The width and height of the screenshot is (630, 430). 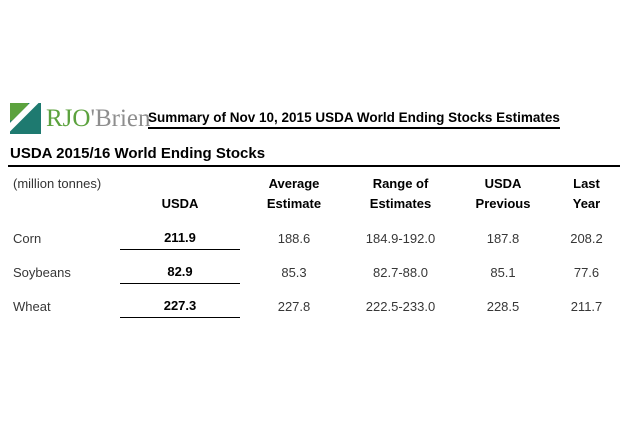 What do you see at coordinates (586, 193) in the screenshot?
I see `col-header-last-year: Last Year` at bounding box center [586, 193].